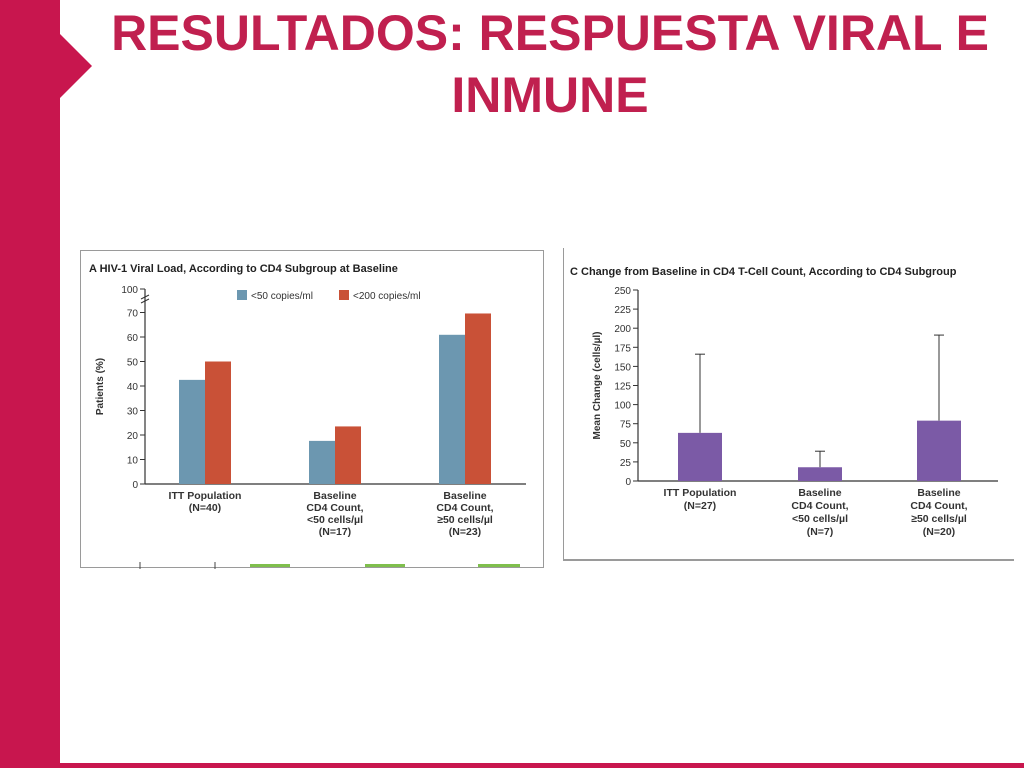  Describe the element at coordinates (622, 387) in the screenshot. I see `y-tick-label: 125` at that location.